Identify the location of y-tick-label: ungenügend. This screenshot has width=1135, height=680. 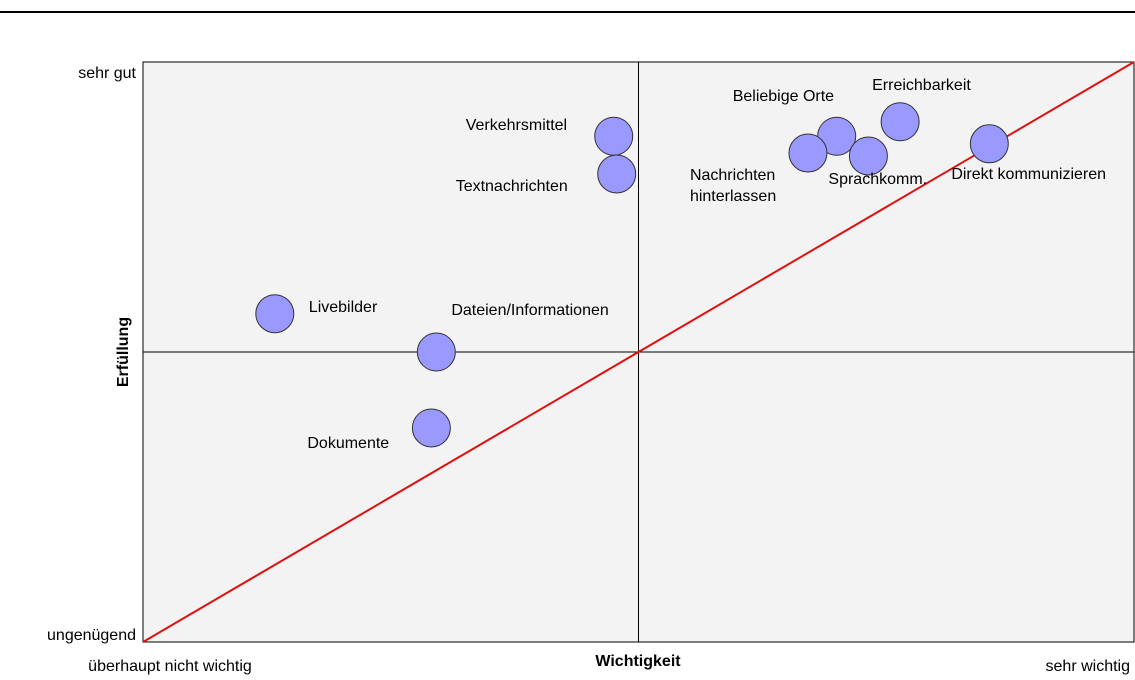
(91, 635).